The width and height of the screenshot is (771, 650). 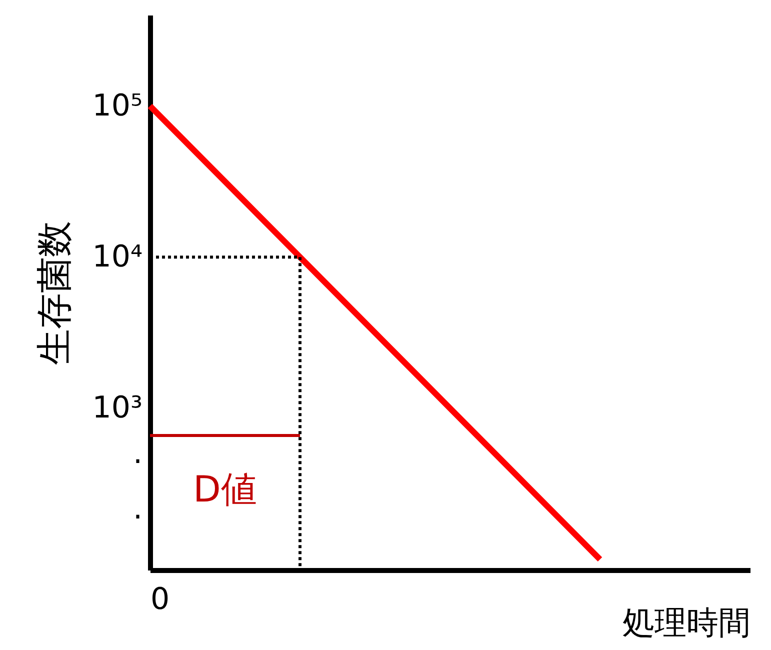 I want to click on y-tick-label: 10³, so click(x=117, y=408).